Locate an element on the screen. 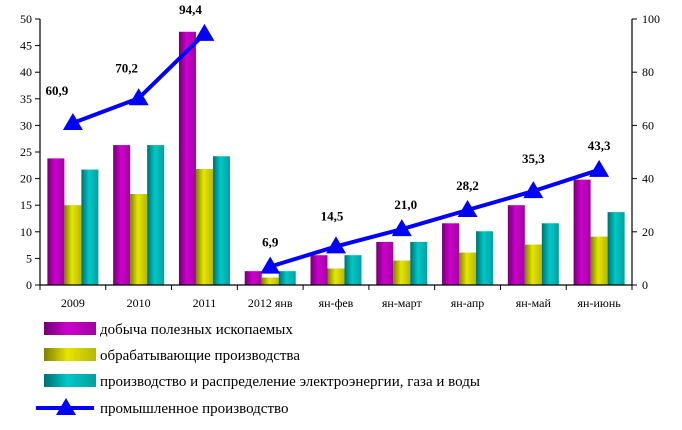 Image resolution: width=682 pixels, height=430 pixels. data-label-6: 21,0 is located at coordinates (405, 204).